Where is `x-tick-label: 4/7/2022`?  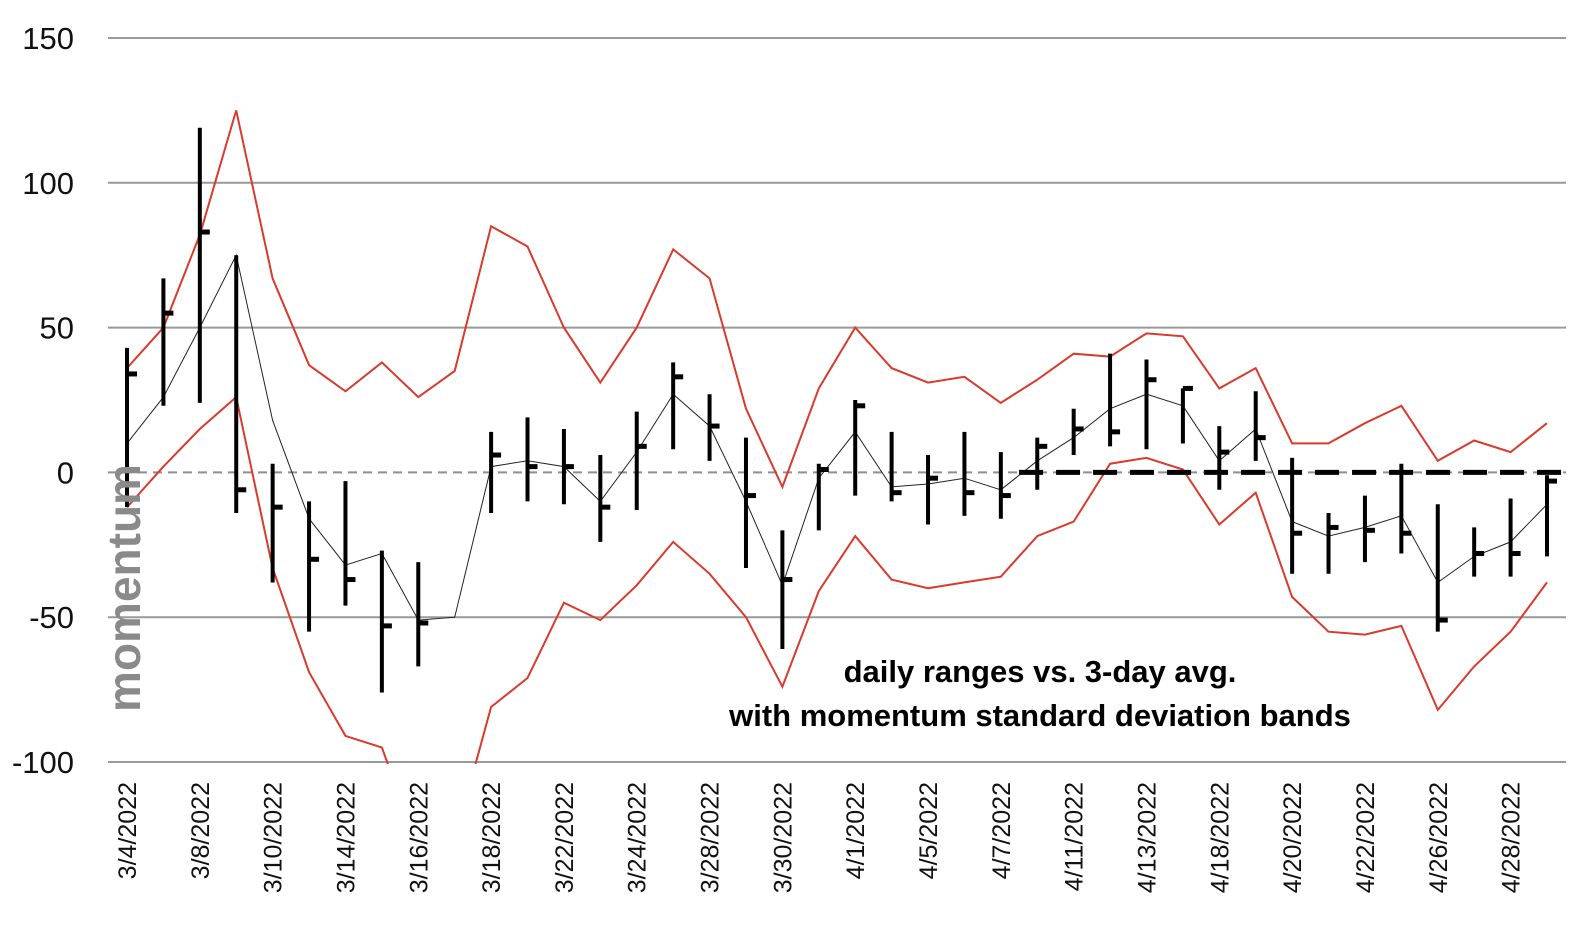 x-tick-label: 4/7/2022 is located at coordinates (1002, 830).